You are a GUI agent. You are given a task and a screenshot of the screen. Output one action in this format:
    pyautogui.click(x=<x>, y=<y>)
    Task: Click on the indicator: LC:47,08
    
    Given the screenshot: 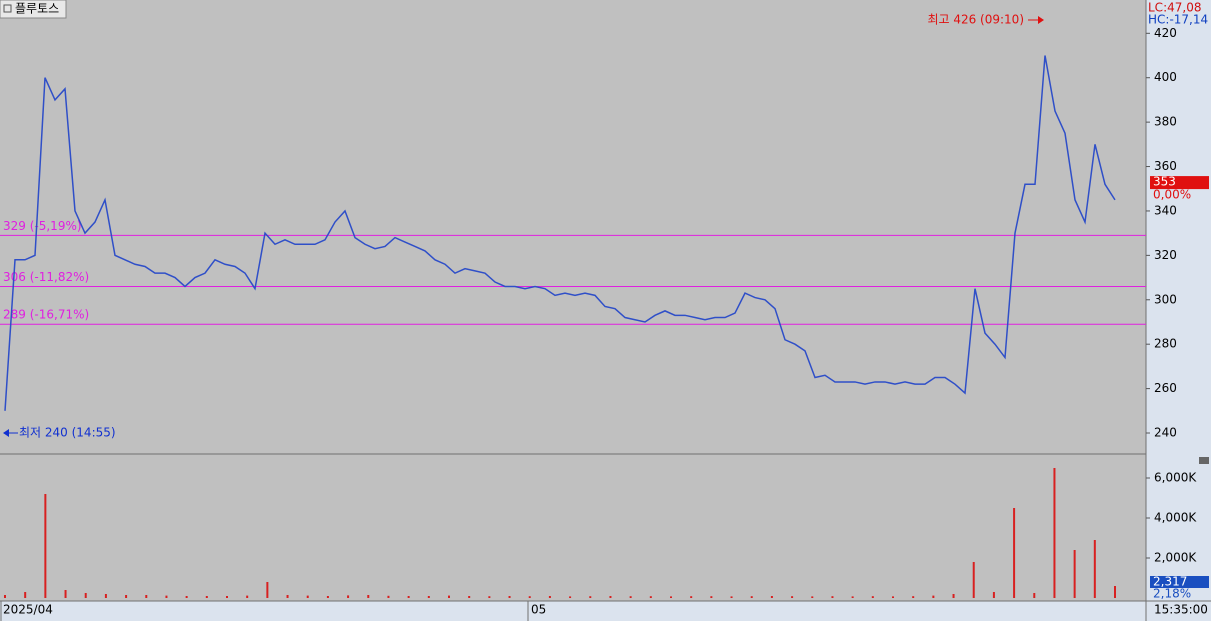 What is the action you would take?
    pyautogui.click(x=1174, y=8)
    